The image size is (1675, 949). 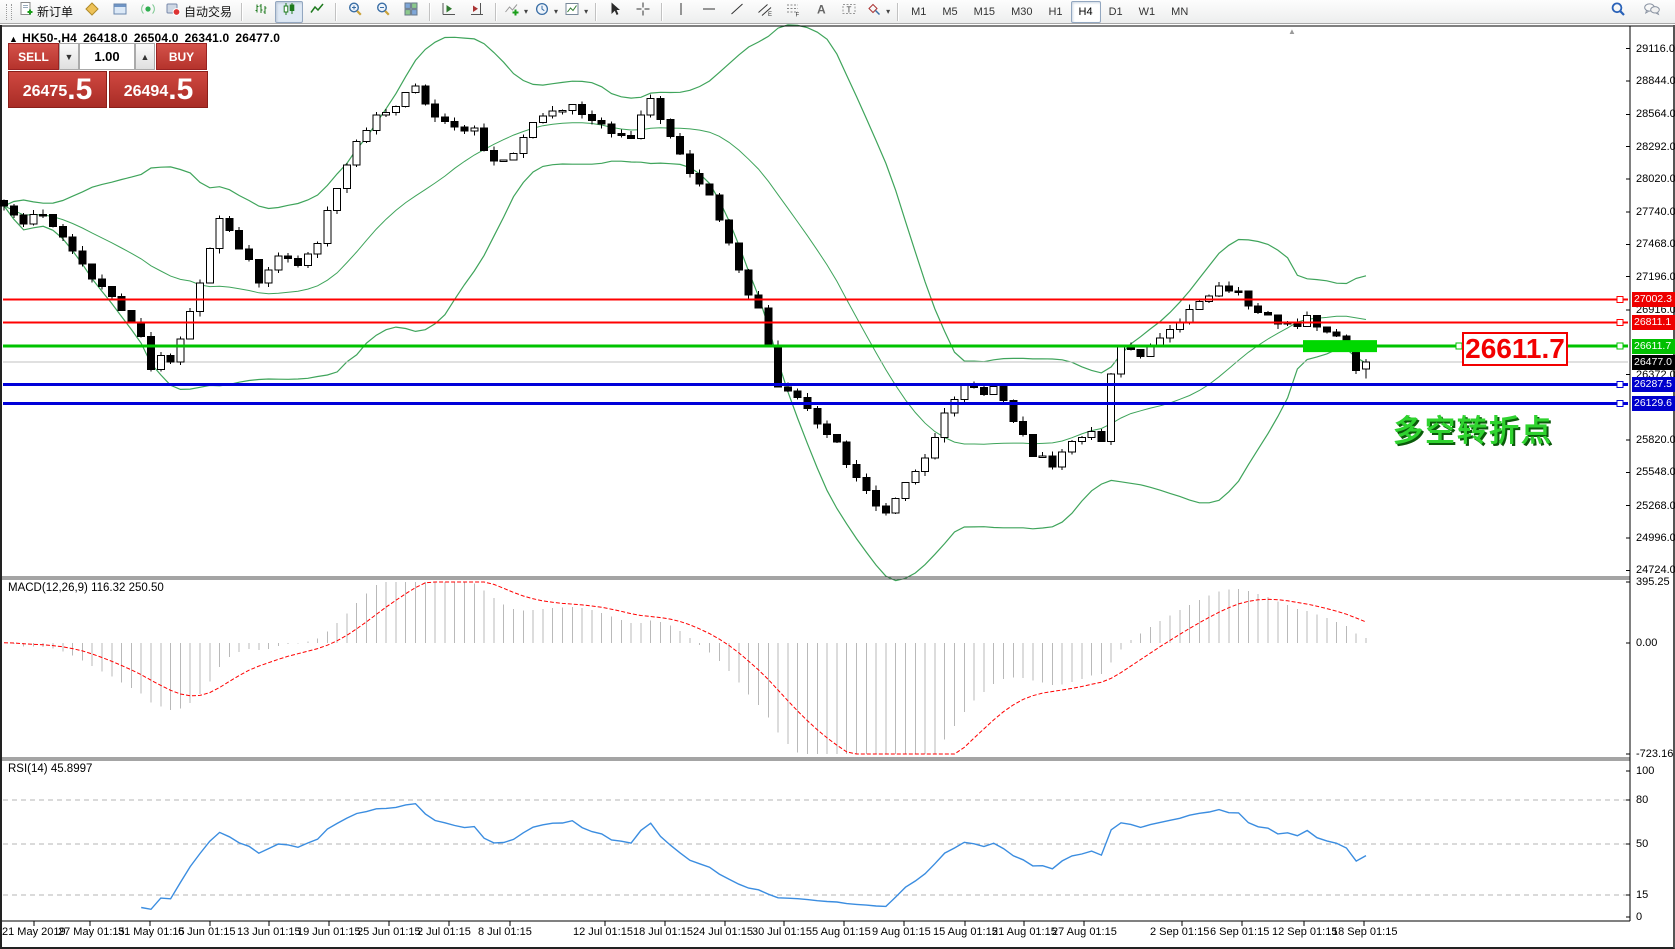 What do you see at coordinates (1655, 178) in the screenshot?
I see `price-tick-label: 28020.0` at bounding box center [1655, 178].